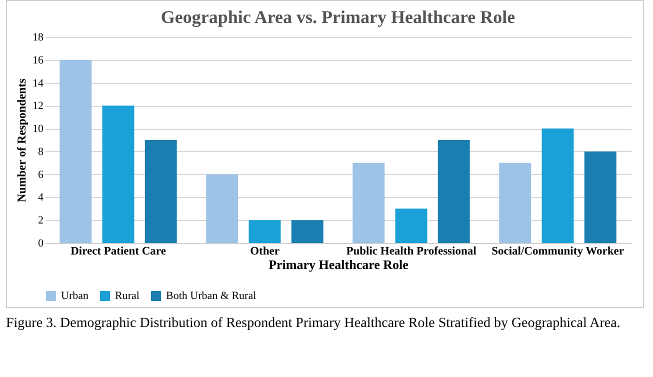 The image size is (653, 377). I want to click on x-axis-title: Primary Healthcare Role, so click(338, 264).